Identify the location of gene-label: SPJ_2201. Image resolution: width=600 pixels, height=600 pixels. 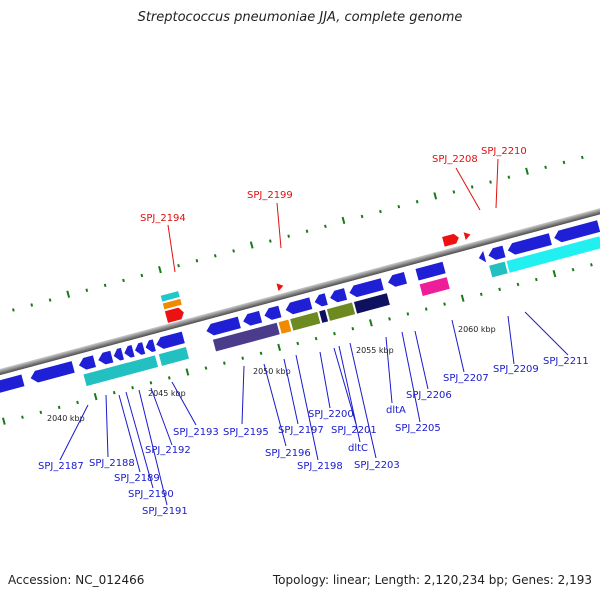
(354, 430).